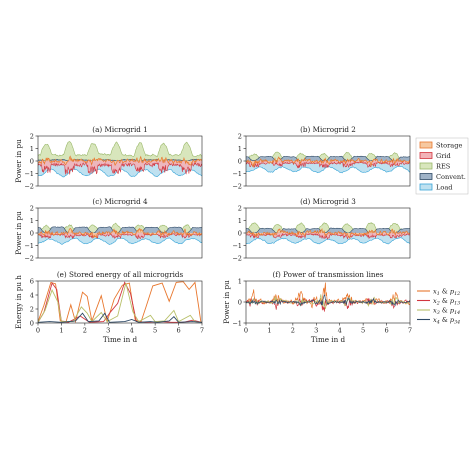  What do you see at coordinates (32, 281) in the screenshot?
I see `y-tick-label: 6` at bounding box center [32, 281].